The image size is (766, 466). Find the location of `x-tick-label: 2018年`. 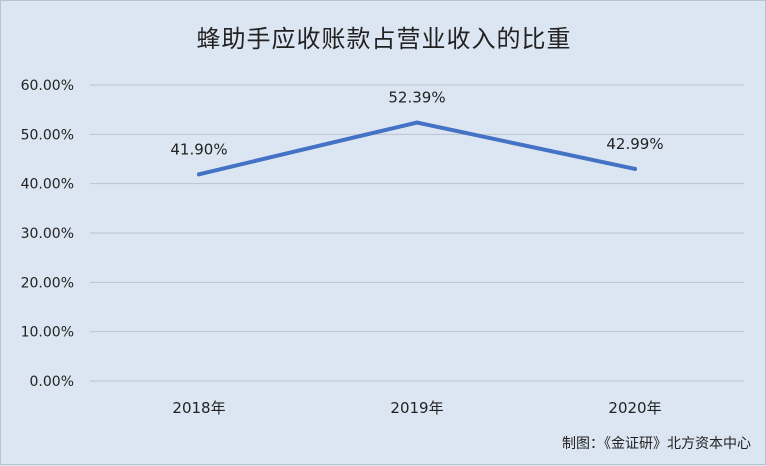

x-tick-label: 2018年 is located at coordinates (198, 408).